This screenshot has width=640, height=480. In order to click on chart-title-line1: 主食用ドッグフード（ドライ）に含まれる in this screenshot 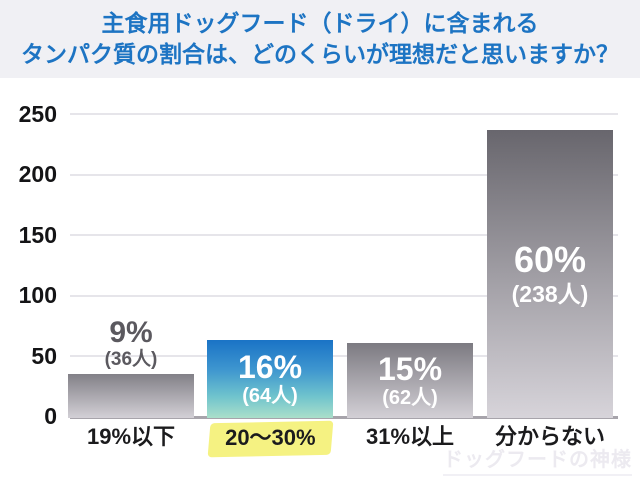, I will do `click(320, 23)`.